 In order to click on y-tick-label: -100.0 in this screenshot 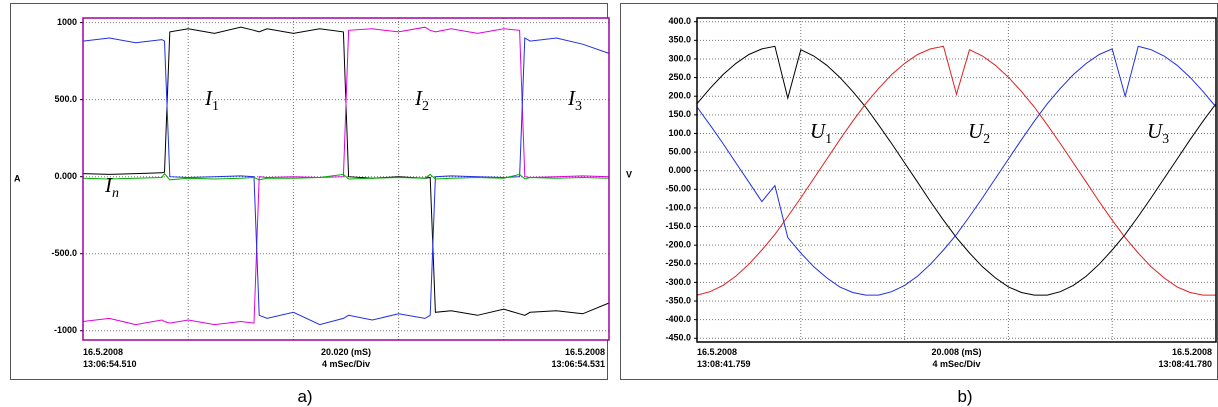, I will do `click(678, 207)`.